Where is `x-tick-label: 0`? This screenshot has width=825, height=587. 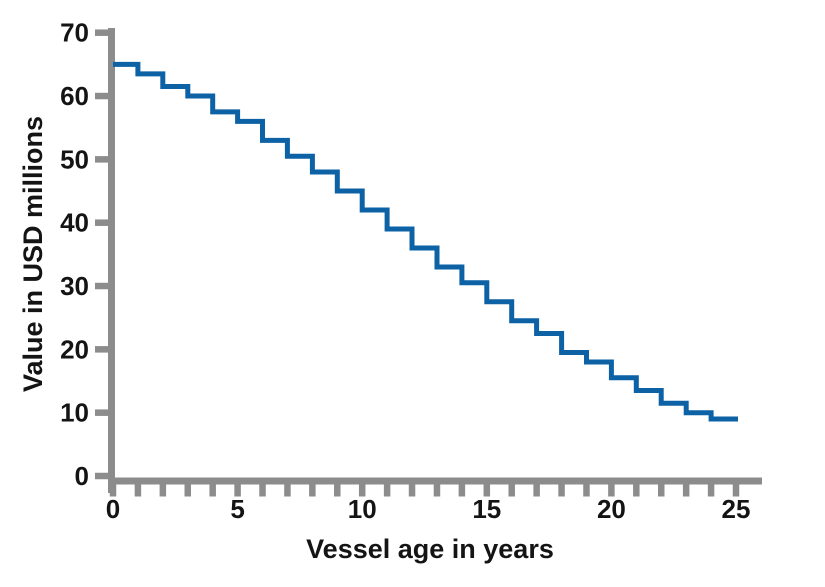
x-tick-label: 0 is located at coordinates (113, 509).